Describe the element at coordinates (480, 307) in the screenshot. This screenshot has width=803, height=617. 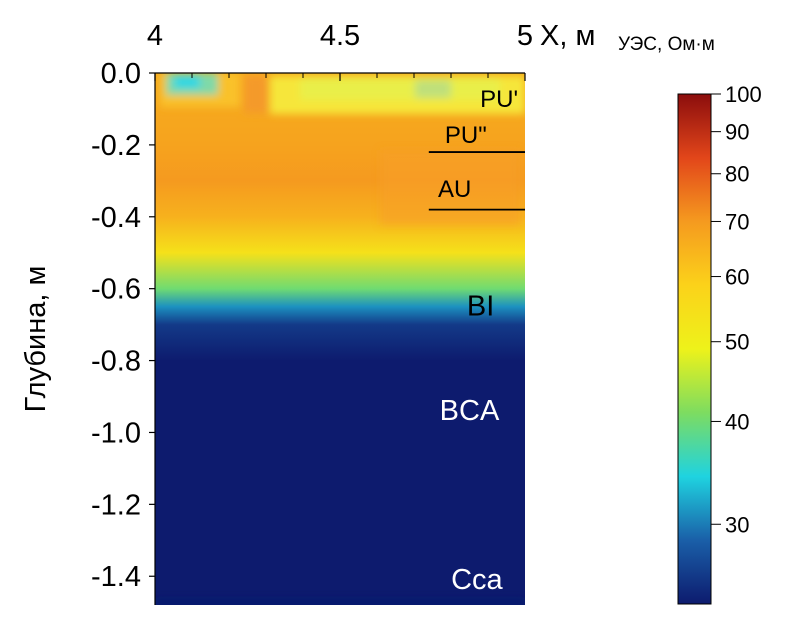
I see `layer-label: BI` at that location.